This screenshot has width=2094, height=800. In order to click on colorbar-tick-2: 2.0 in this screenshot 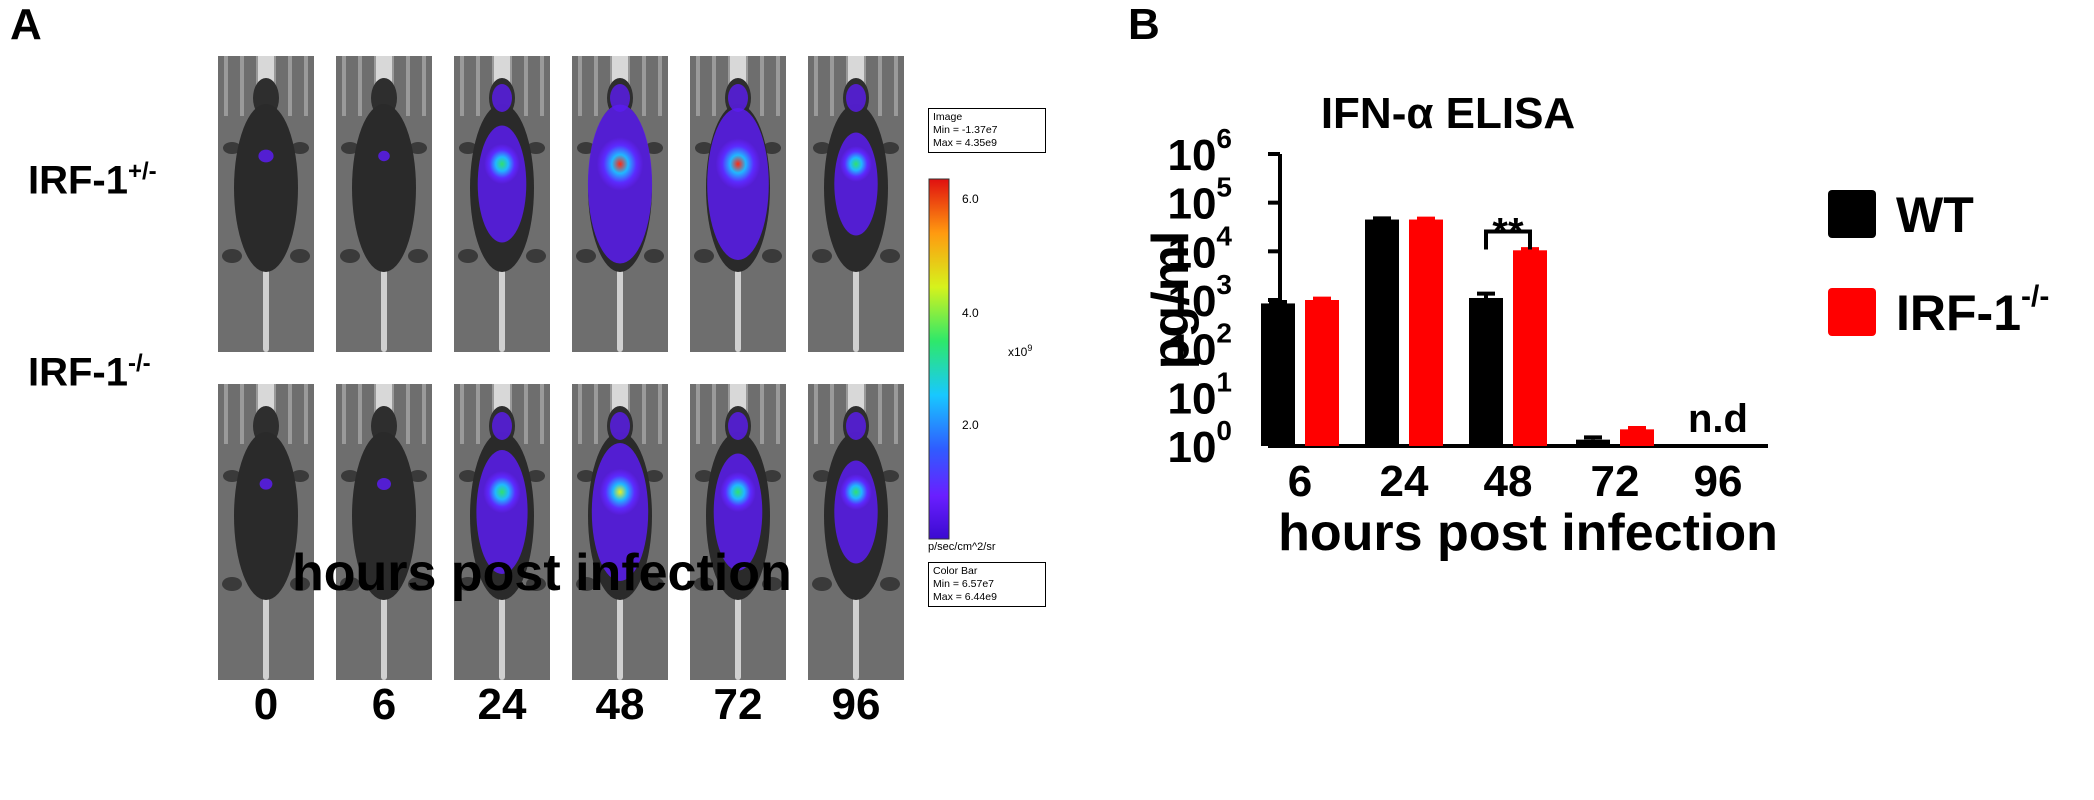, I will do `click(970, 425)`.